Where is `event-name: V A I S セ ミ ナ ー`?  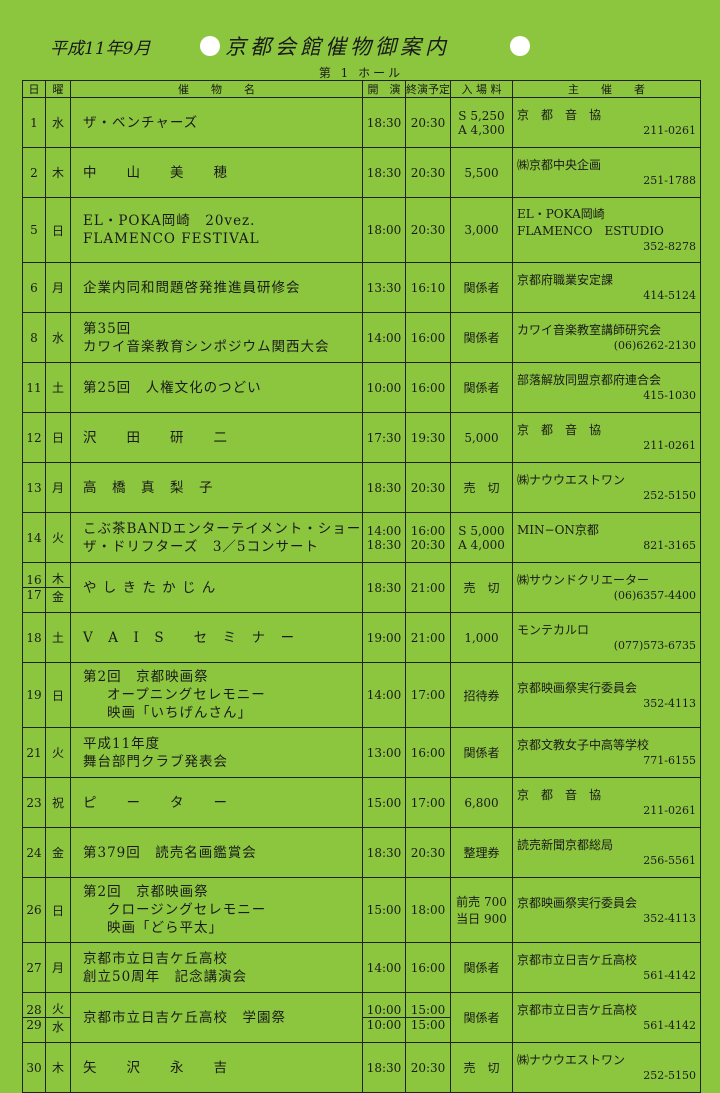
event-name: V A I S セ ミ ナ ー is located at coordinates (189, 637).